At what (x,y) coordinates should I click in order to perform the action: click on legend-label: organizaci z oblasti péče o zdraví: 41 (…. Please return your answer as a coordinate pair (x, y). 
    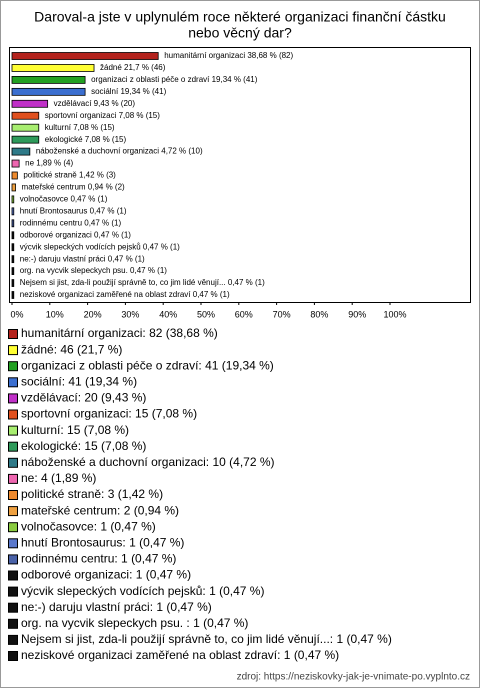
    Looking at the image, I should click on (147, 365).